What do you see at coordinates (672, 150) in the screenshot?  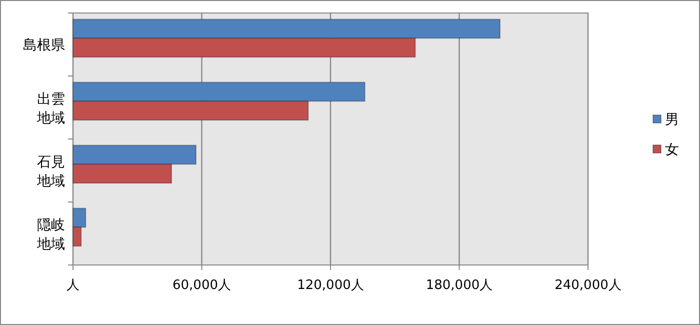 I see `legend-label: 女` at bounding box center [672, 150].